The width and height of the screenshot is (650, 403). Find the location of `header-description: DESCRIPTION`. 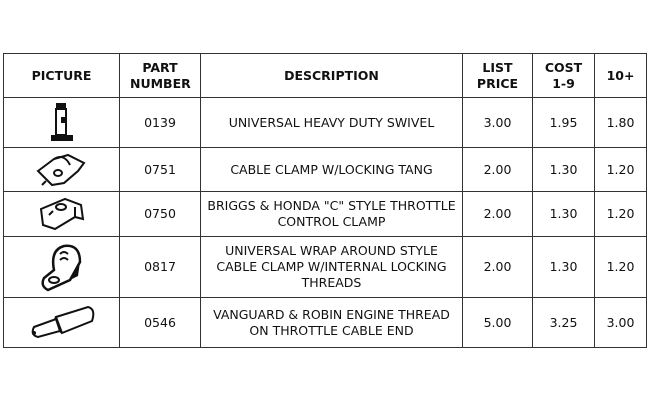

header-description: DESCRIPTION is located at coordinates (331, 75).